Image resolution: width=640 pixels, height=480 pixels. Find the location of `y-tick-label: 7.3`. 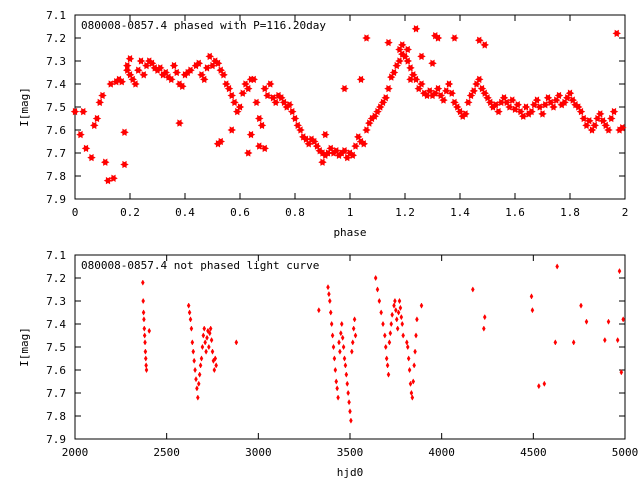

y-tick-label: 7.3 is located at coordinates (56, 61).